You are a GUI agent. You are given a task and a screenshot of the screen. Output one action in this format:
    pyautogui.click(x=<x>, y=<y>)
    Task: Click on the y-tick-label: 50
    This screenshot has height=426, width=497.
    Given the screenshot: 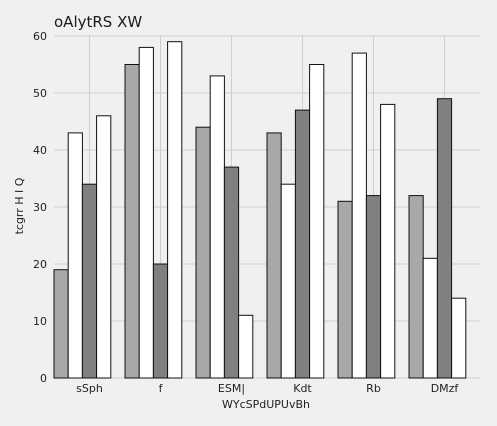 What is the action you would take?
    pyautogui.click(x=40, y=93)
    